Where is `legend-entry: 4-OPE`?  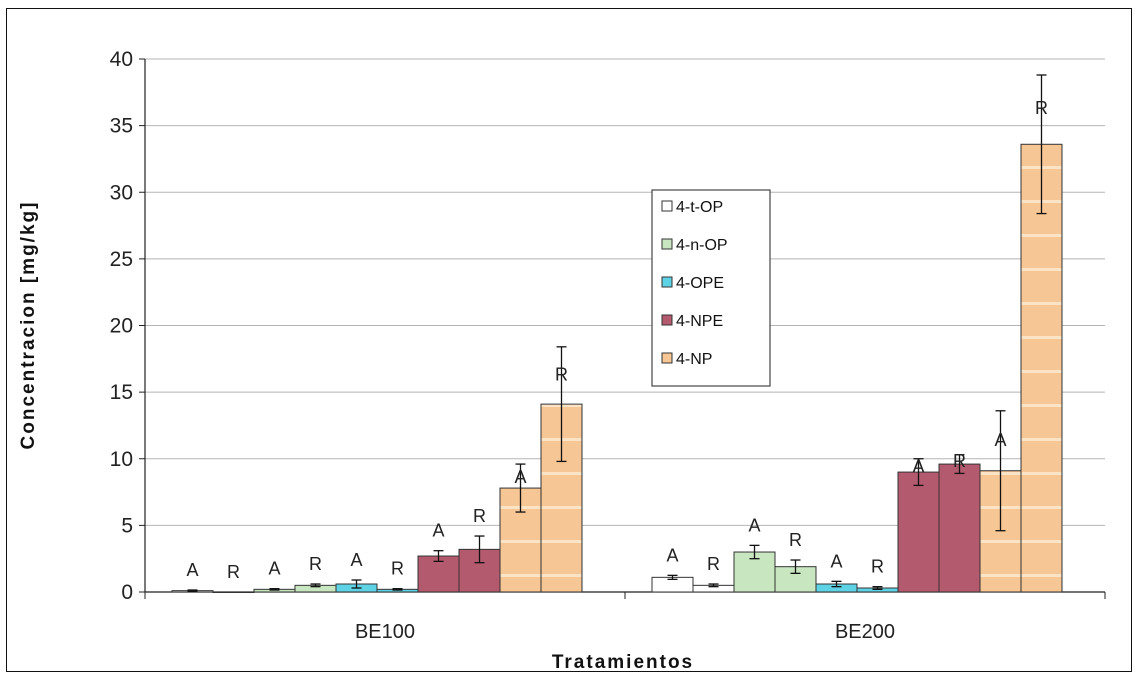
legend-entry: 4-OPE is located at coordinates (700, 283).